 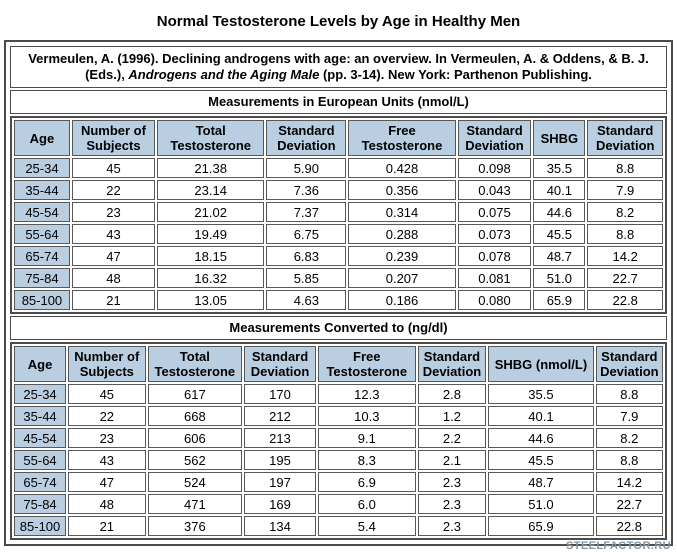 I want to click on age-cell: 55-64, so click(x=42, y=234).